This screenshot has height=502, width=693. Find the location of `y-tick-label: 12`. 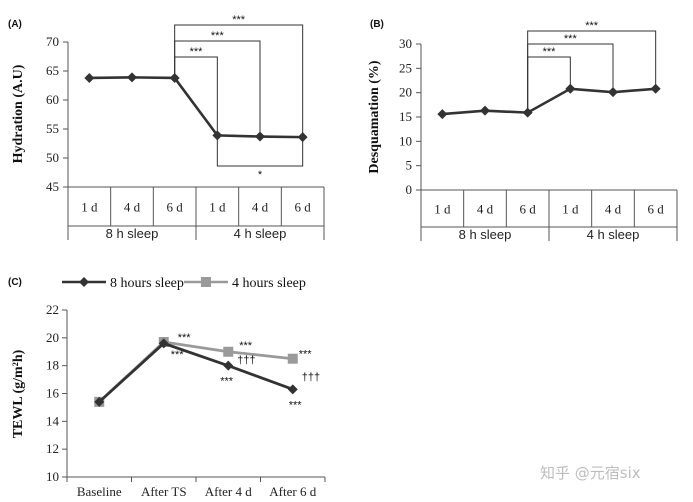

y-tick-label: 12 is located at coordinates (52, 448).